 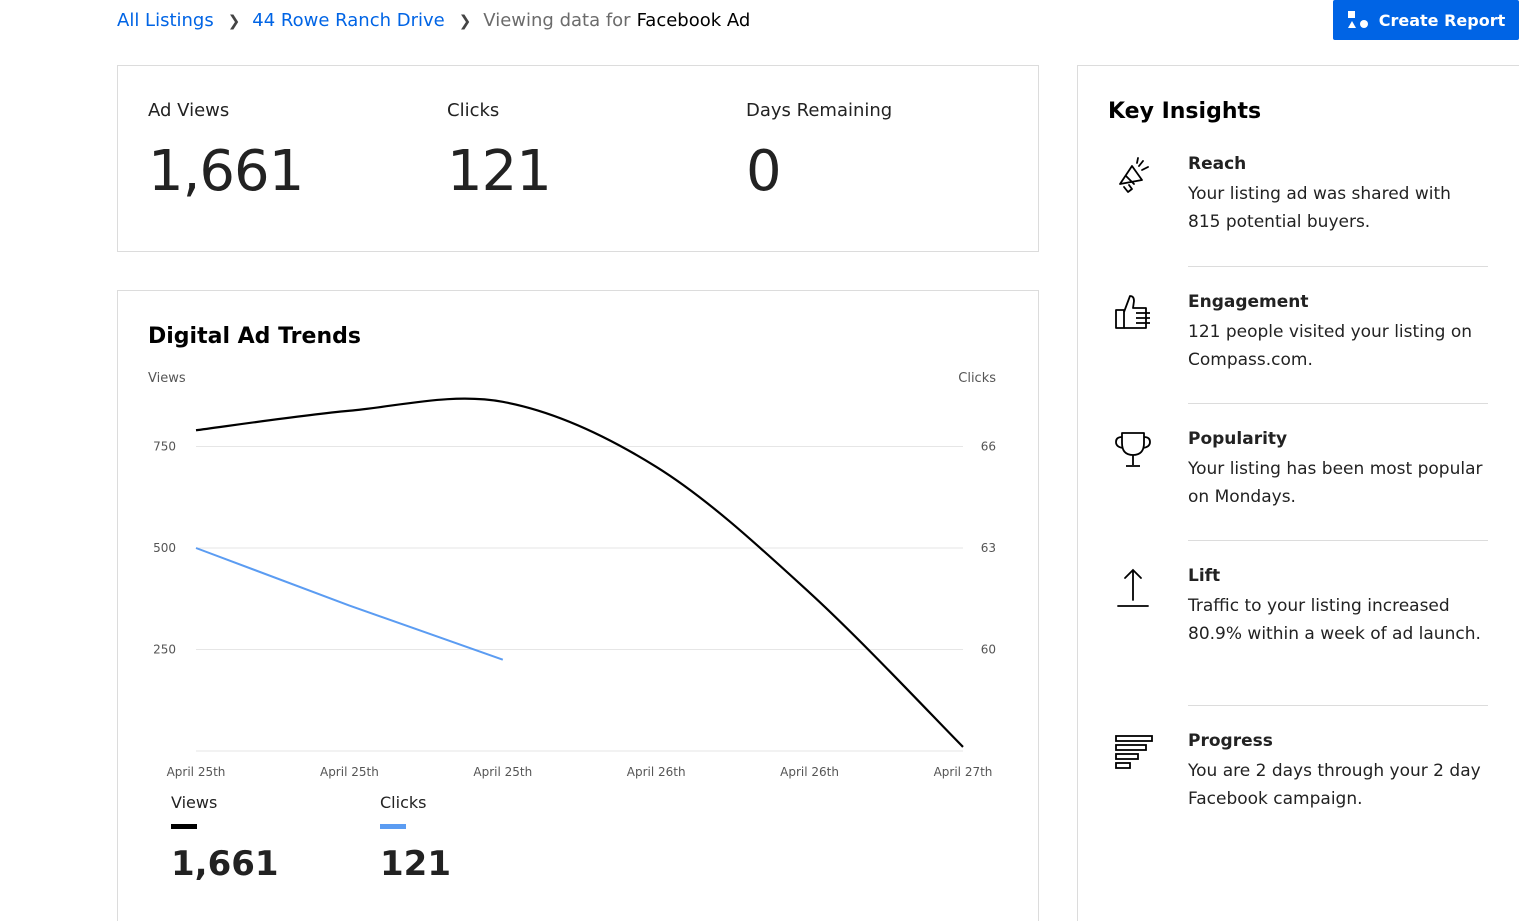 I want to click on insight-heading: Progress, so click(x=1230, y=741).